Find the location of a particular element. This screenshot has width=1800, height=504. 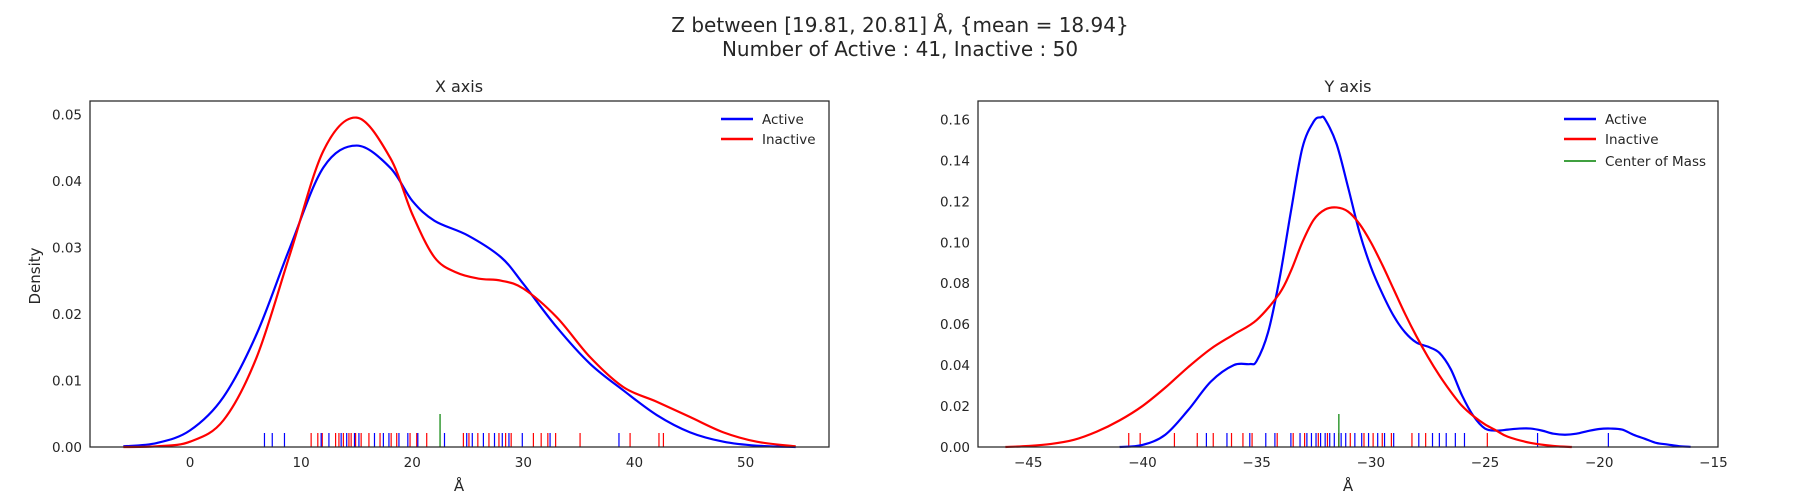

y-tick-label: 0.10 is located at coordinates (955, 243).